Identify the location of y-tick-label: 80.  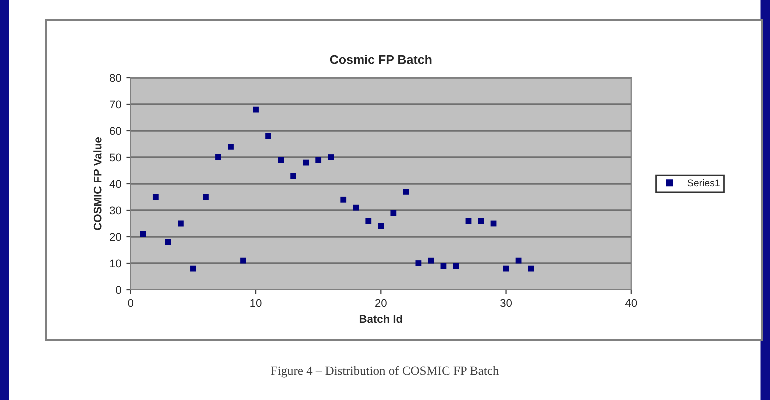
(116, 78).